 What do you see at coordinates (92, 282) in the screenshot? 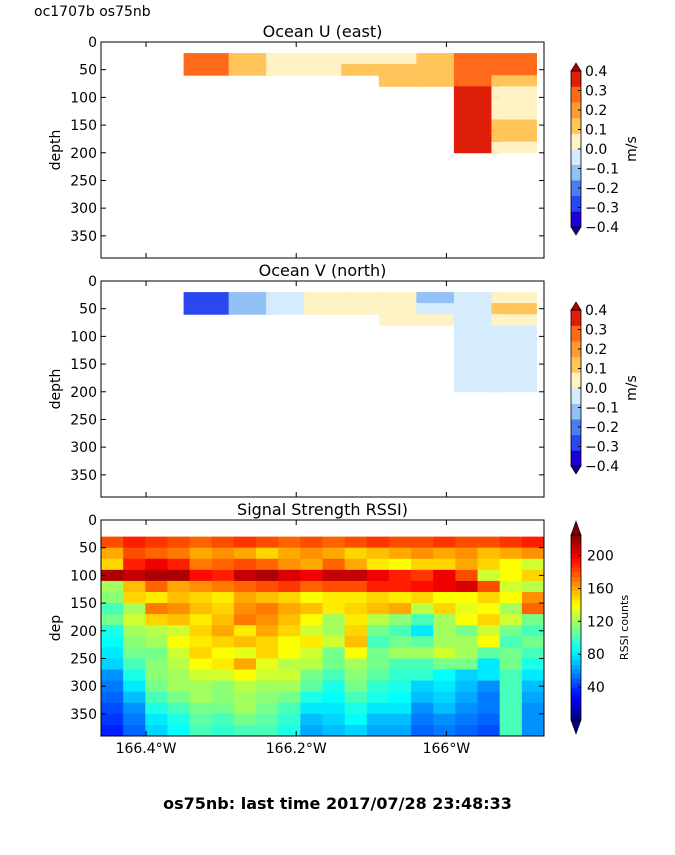
I see `y-tick-label: 0` at bounding box center [92, 282].